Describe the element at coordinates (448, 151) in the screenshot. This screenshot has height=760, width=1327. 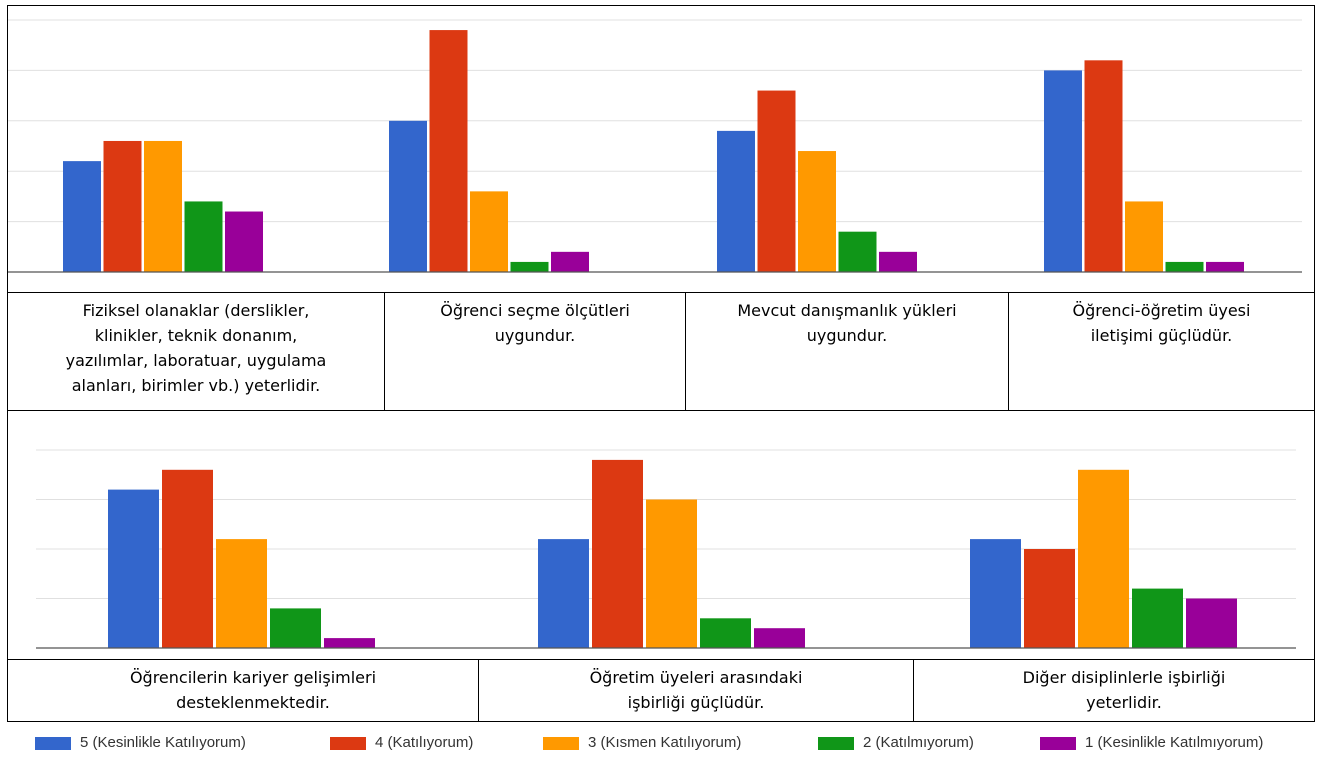
I see `top-bar-s2-c2` at that location.